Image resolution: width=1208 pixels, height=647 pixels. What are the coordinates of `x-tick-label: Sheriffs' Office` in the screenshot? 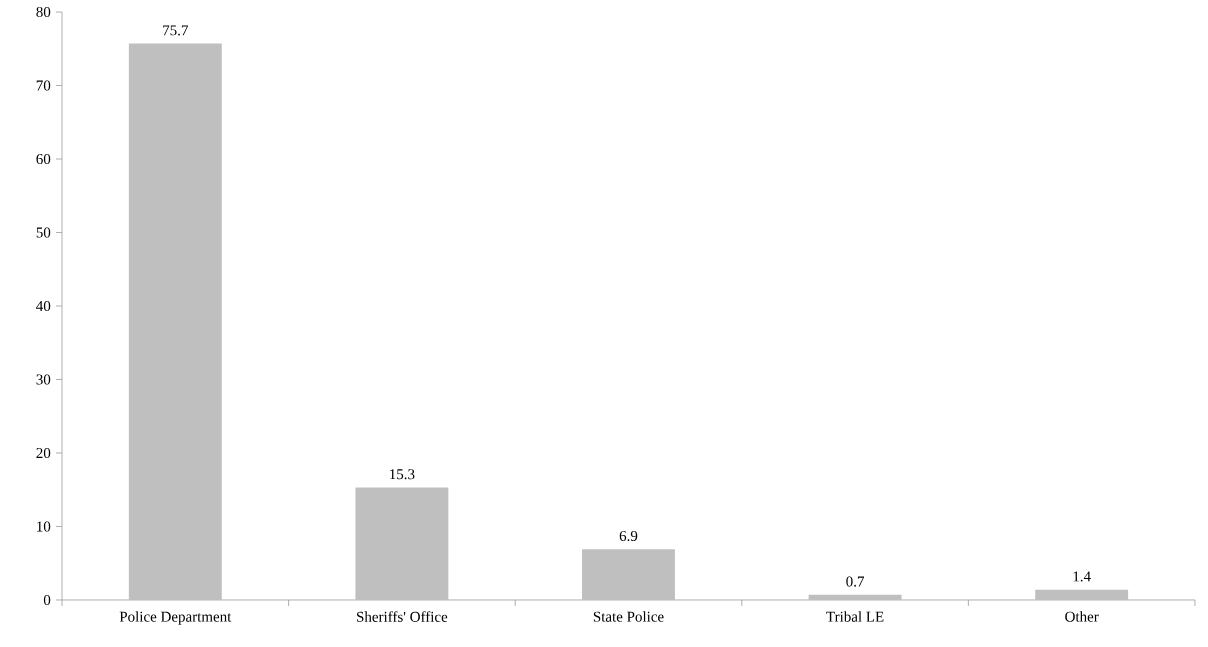 It's located at (402, 616).